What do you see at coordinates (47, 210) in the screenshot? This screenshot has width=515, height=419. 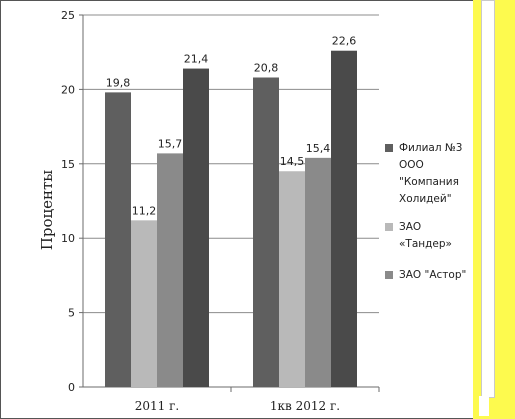 I see `y-axis-title: Проценты` at bounding box center [47, 210].